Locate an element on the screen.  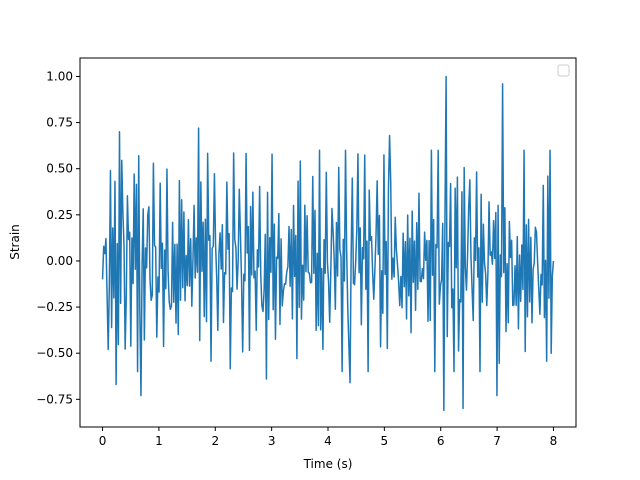
y-axis-title: Strain is located at coordinates (15, 242).